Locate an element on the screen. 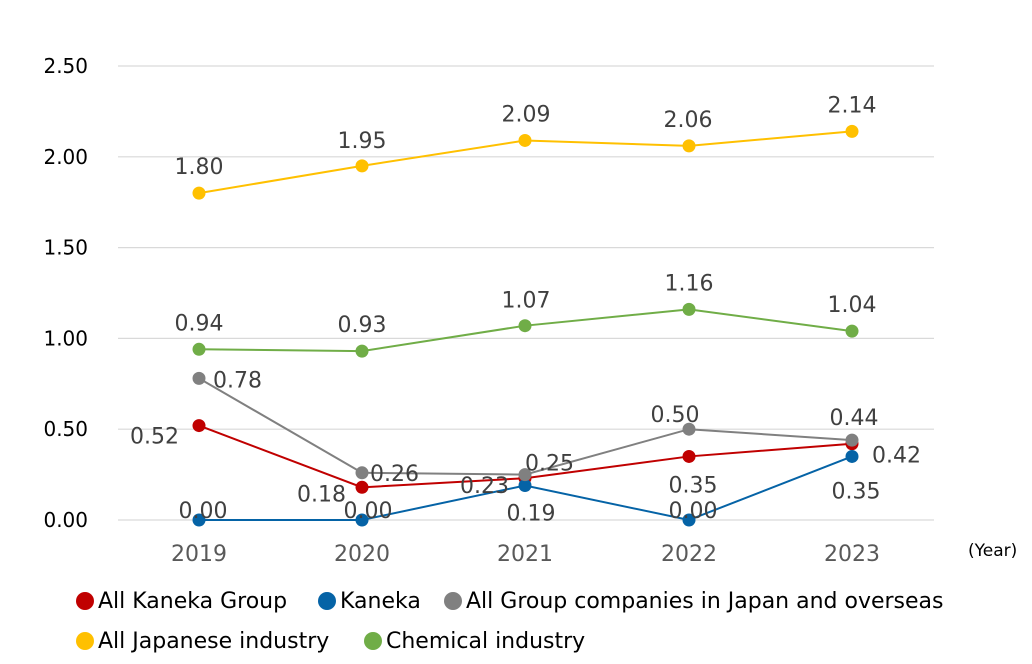 The height and width of the screenshot is (664, 1032). legend-label: All Japanese industry is located at coordinates (214, 641).